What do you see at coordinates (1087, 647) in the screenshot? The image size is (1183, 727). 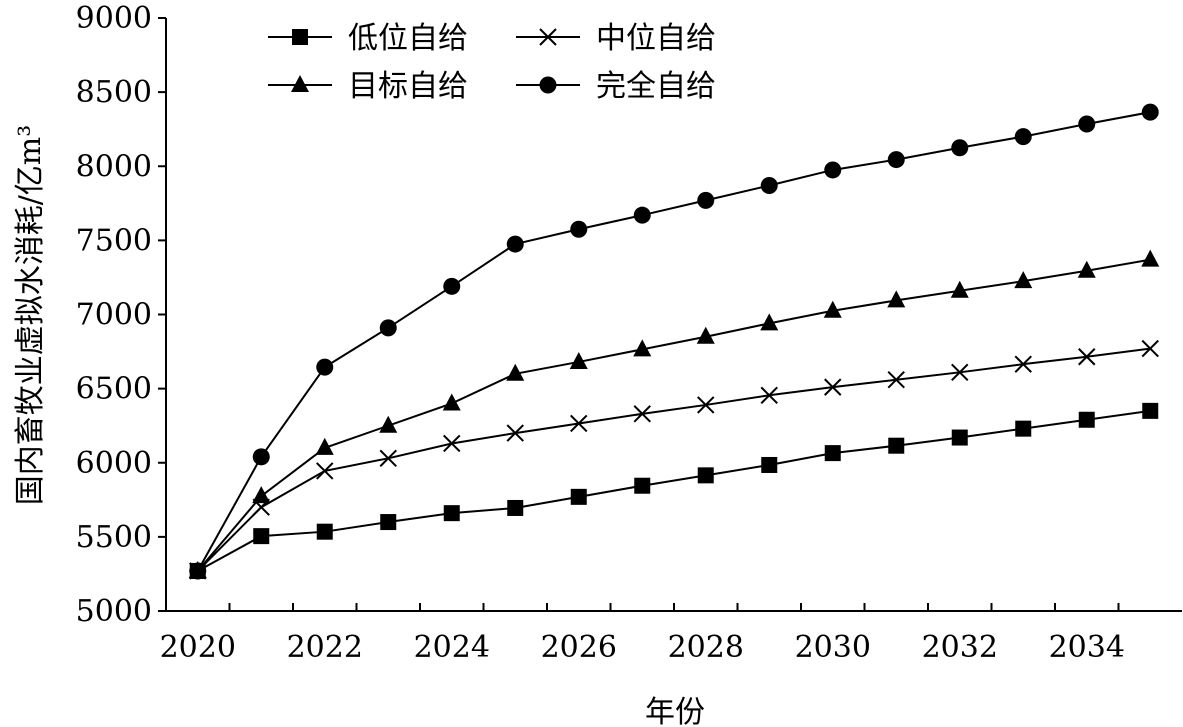 I see `x-tick-label: 2034` at bounding box center [1087, 647].